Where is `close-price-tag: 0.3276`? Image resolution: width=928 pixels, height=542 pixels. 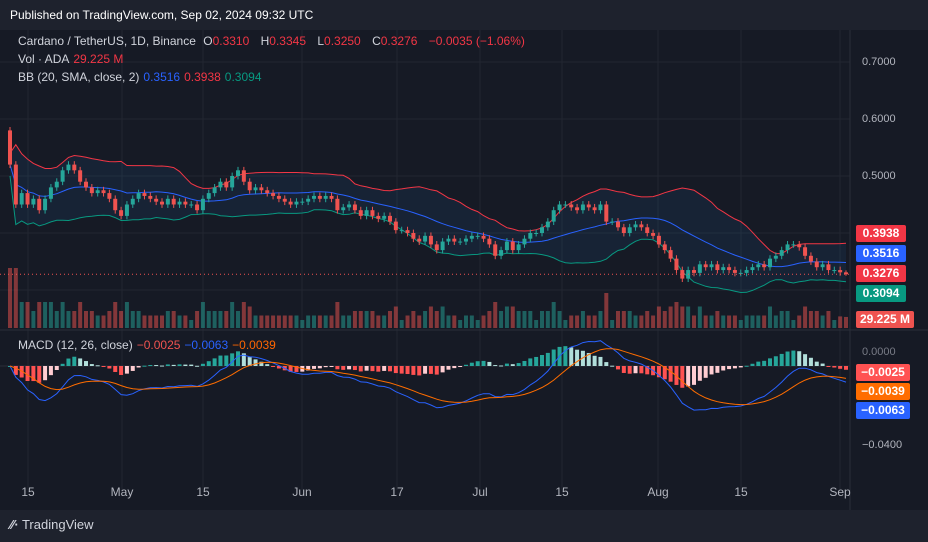
close-price-tag: 0.3276 is located at coordinates (881, 273).